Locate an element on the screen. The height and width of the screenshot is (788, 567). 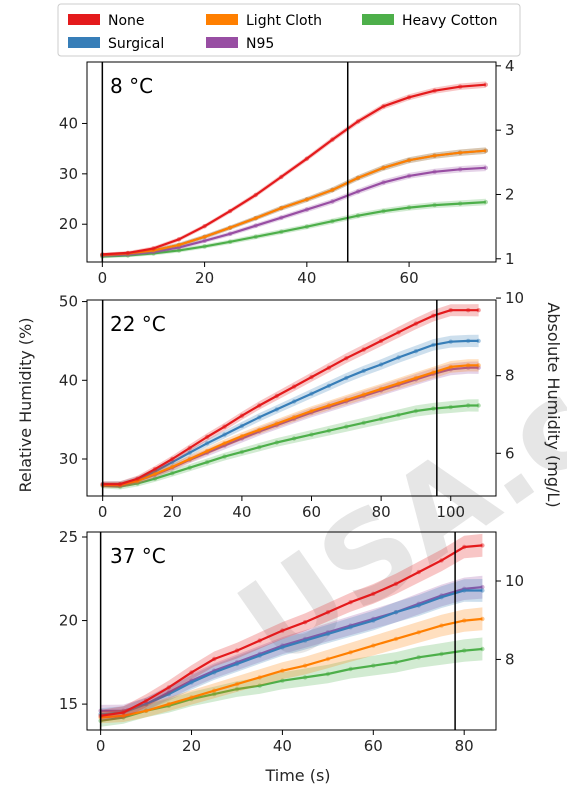
panel-title: 37 °C is located at coordinates (138, 556).